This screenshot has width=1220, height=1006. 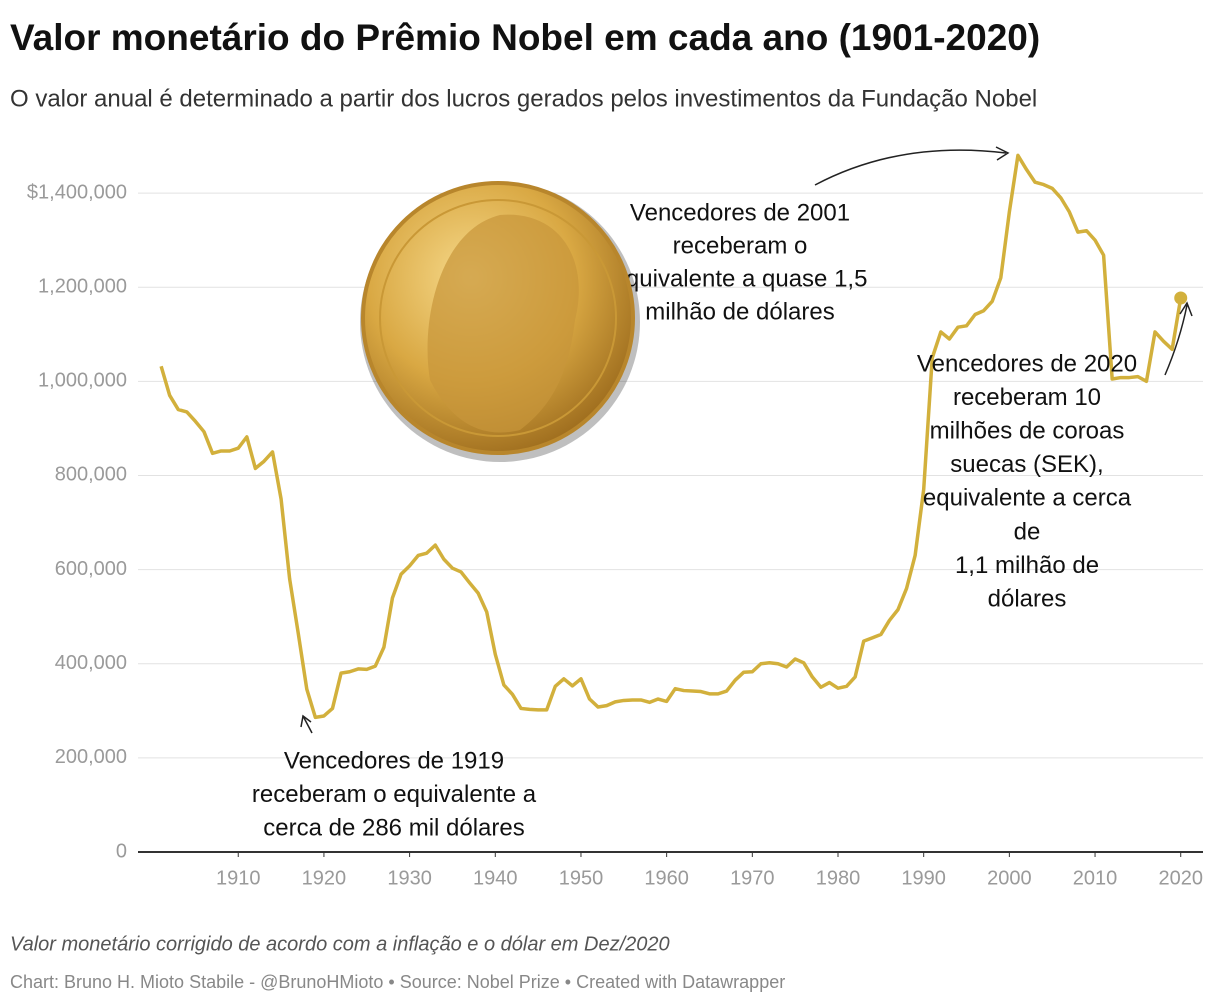 What do you see at coordinates (238, 878) in the screenshot?
I see `x-tick-label: 1910` at bounding box center [238, 878].